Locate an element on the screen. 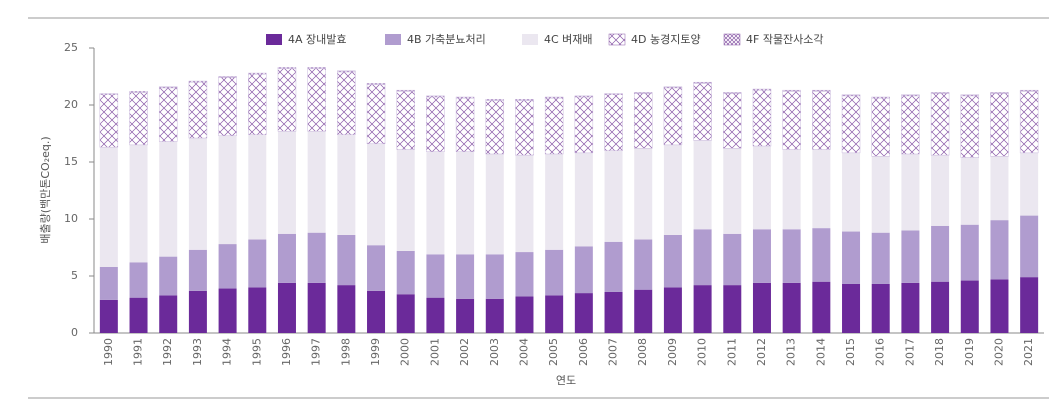 The height and width of the screenshot is (407, 1049). legend-label: 4B 가축분뇨처리 is located at coordinates (446, 39).